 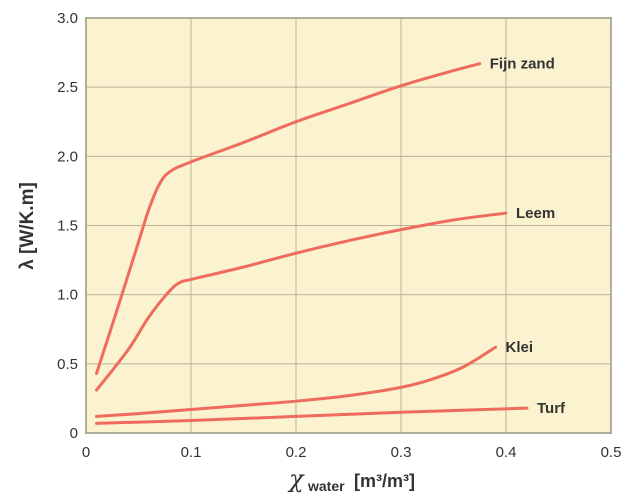 I want to click on y-tick-label: 1.5, so click(x=67, y=226).